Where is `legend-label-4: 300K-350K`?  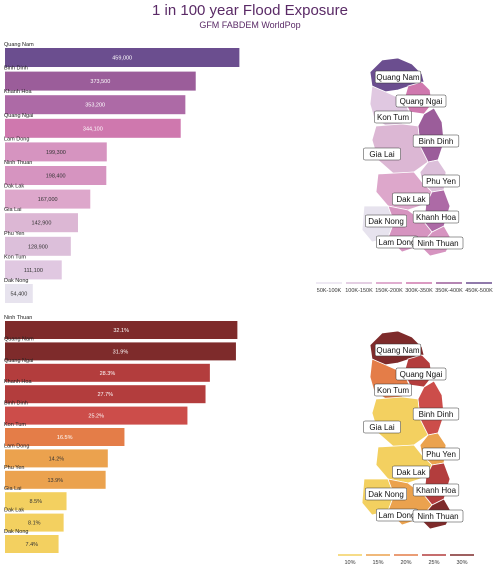
legend-label-4: 300K-350K is located at coordinates (419, 291).